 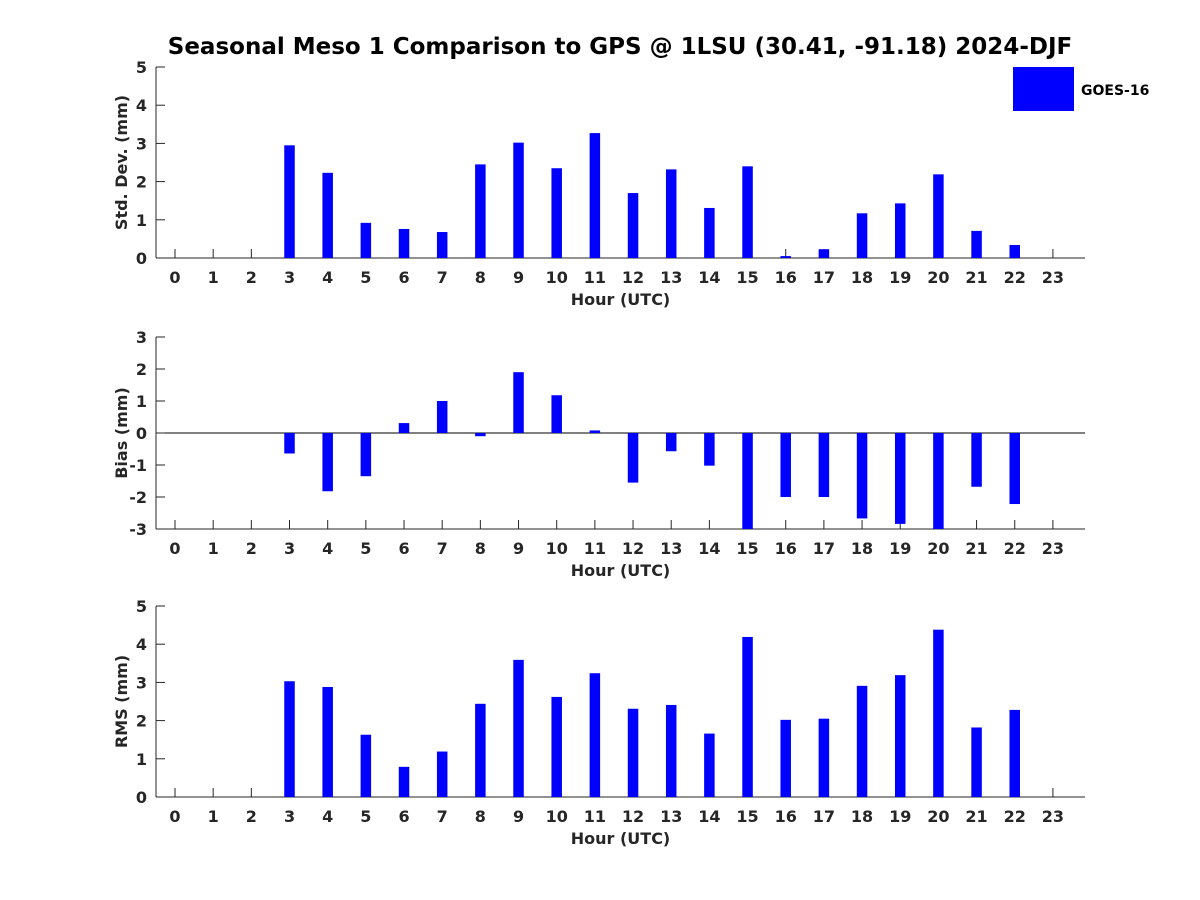 What do you see at coordinates (174, 548) in the screenshot?
I see `x-tick-label: 0` at bounding box center [174, 548].